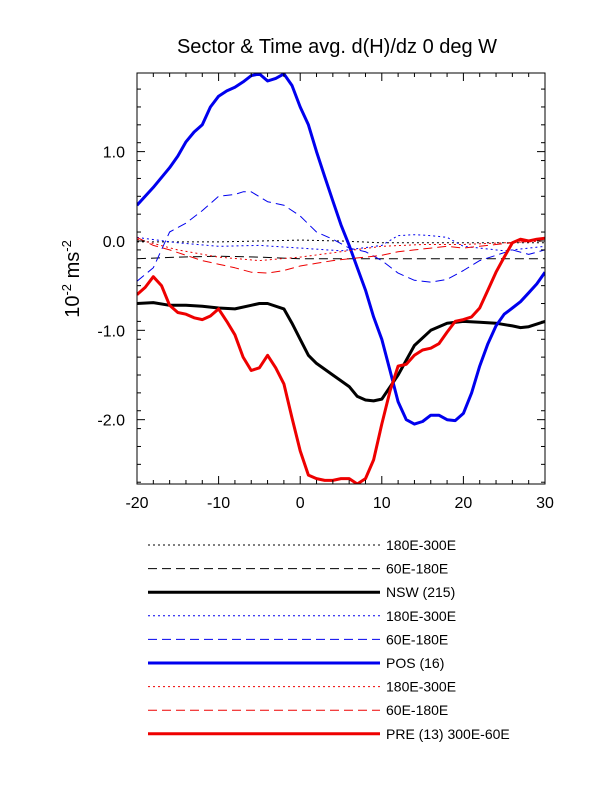 The height and width of the screenshot is (792, 612). Describe the element at coordinates (337, 47) in the screenshot. I see `chart-title: Sector & Time avg. d(H)/dz 0 deg W` at that location.